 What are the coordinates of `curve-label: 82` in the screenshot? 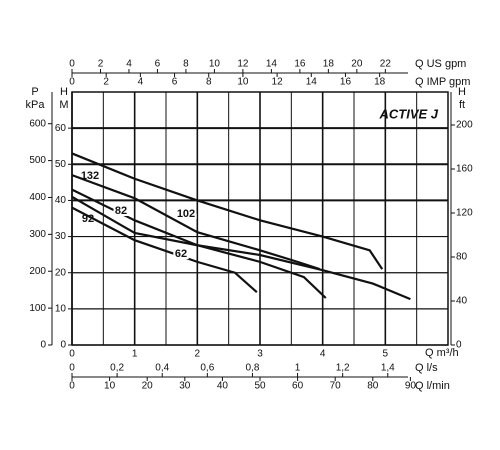 It's located at (121, 211).